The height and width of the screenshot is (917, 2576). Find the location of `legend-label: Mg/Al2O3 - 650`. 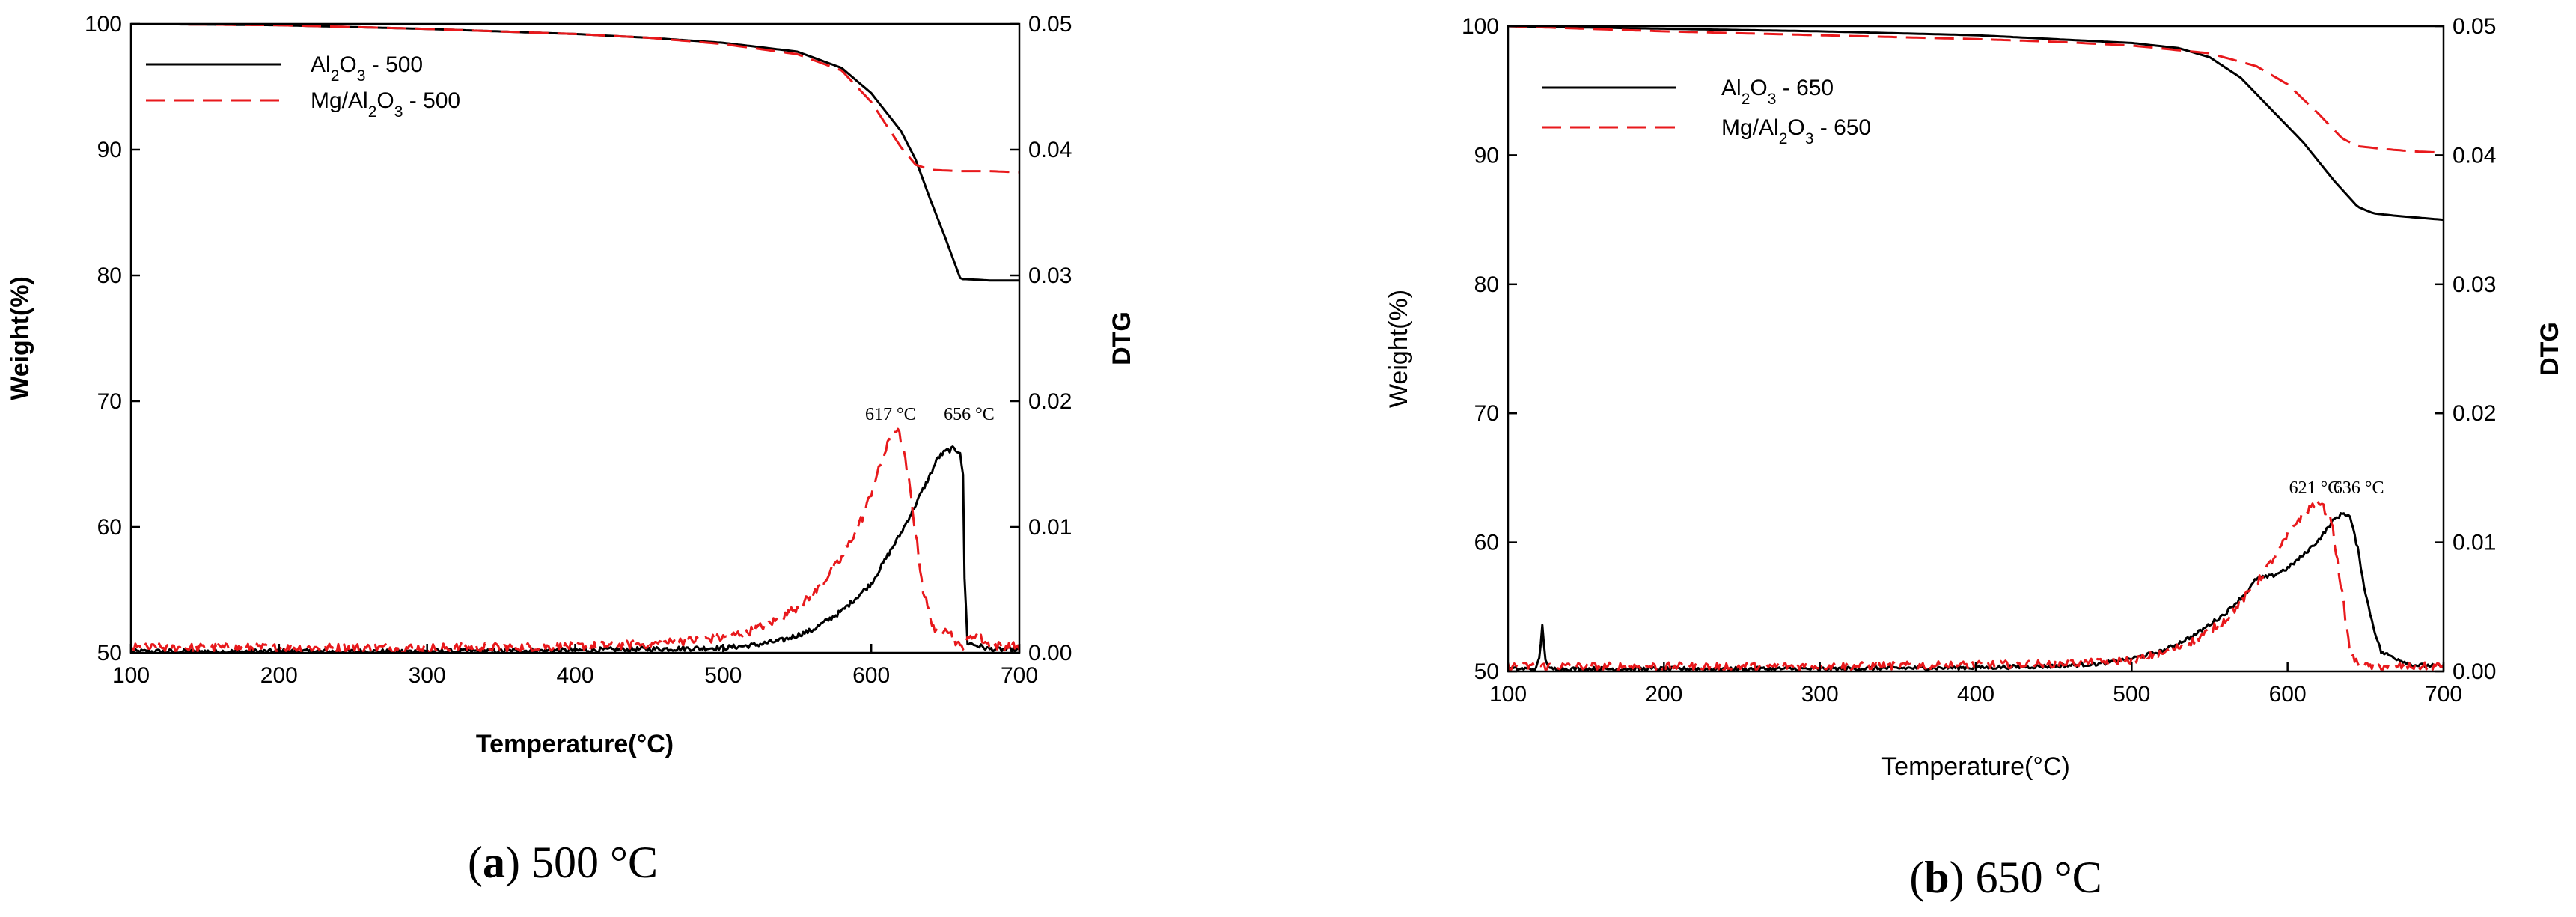

legend-label: Mg/Al2O3 - 650 is located at coordinates (1796, 131).